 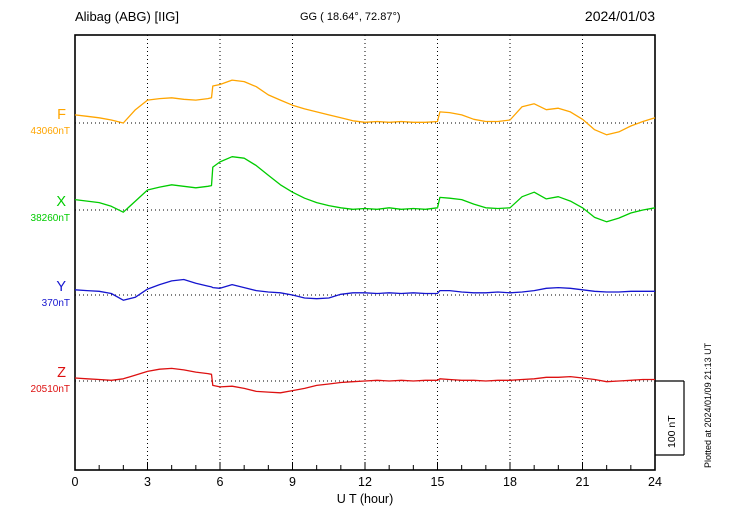 What do you see at coordinates (61, 202) in the screenshot?
I see `series-label-x: X` at bounding box center [61, 202].